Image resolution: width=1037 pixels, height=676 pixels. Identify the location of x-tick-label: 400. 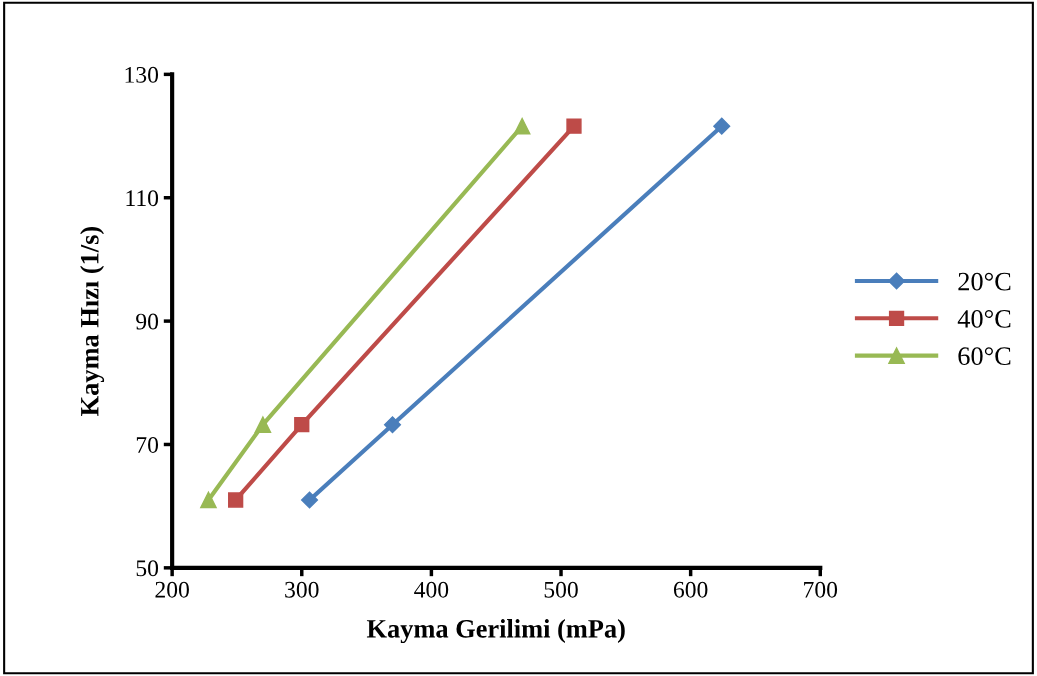
(431, 589).